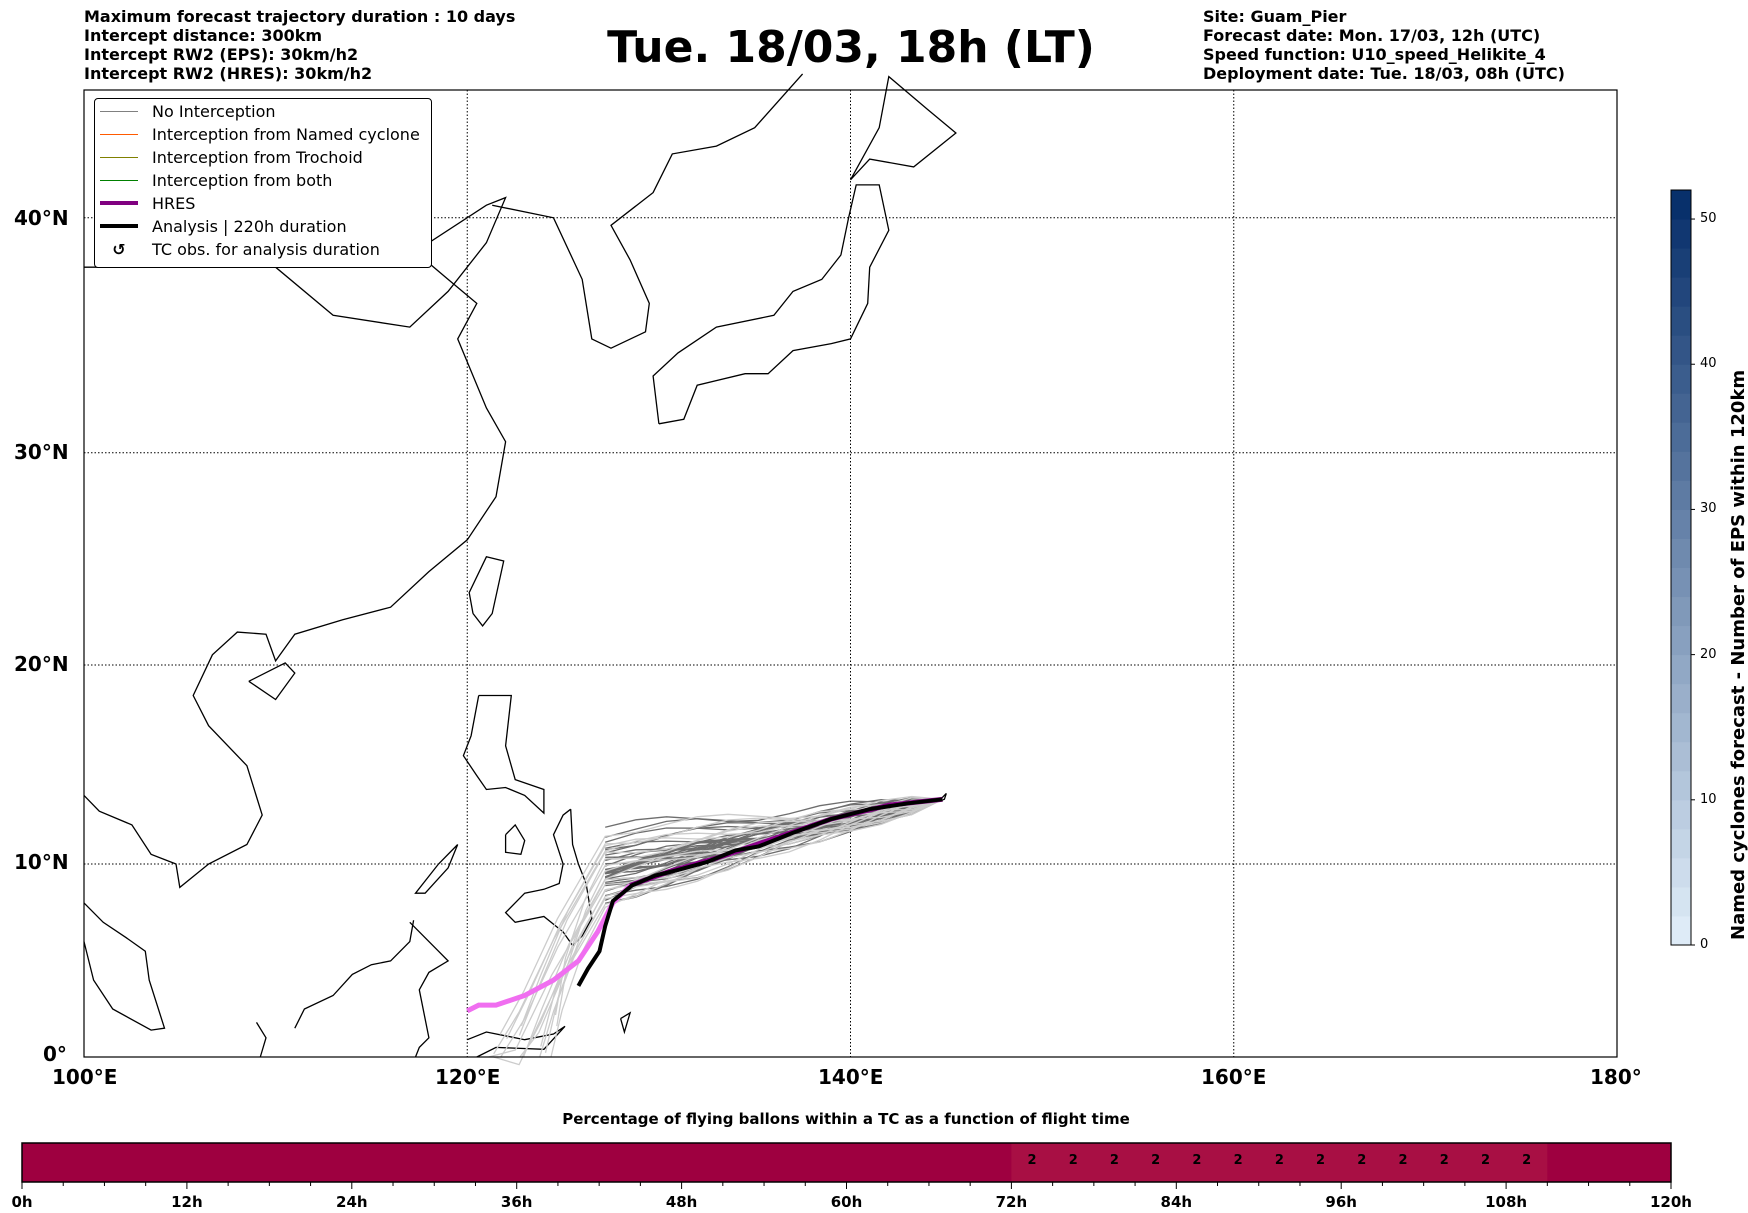  What do you see at coordinates (22, 1202) in the screenshot?
I see `timebar-tick-label: 0h` at bounding box center [22, 1202].